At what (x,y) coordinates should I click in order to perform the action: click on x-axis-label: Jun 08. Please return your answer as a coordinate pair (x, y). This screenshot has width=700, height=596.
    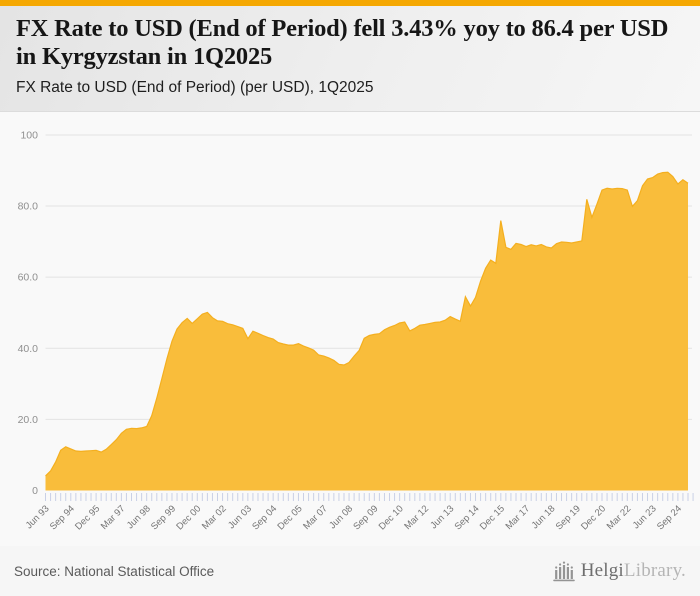
    Looking at the image, I should click on (341, 517).